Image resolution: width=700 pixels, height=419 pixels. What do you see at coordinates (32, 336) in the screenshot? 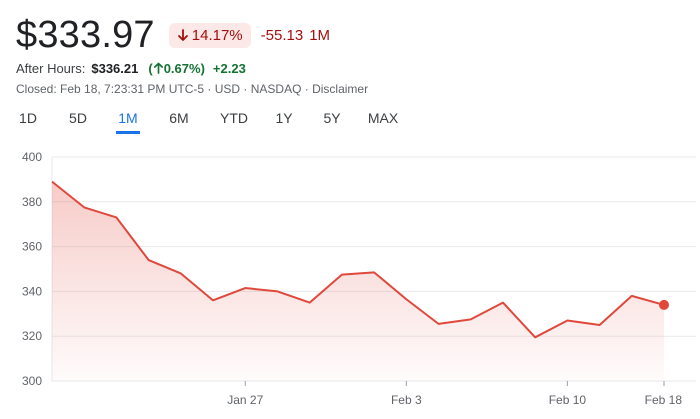
I see `y-tick-label: 320` at bounding box center [32, 336].